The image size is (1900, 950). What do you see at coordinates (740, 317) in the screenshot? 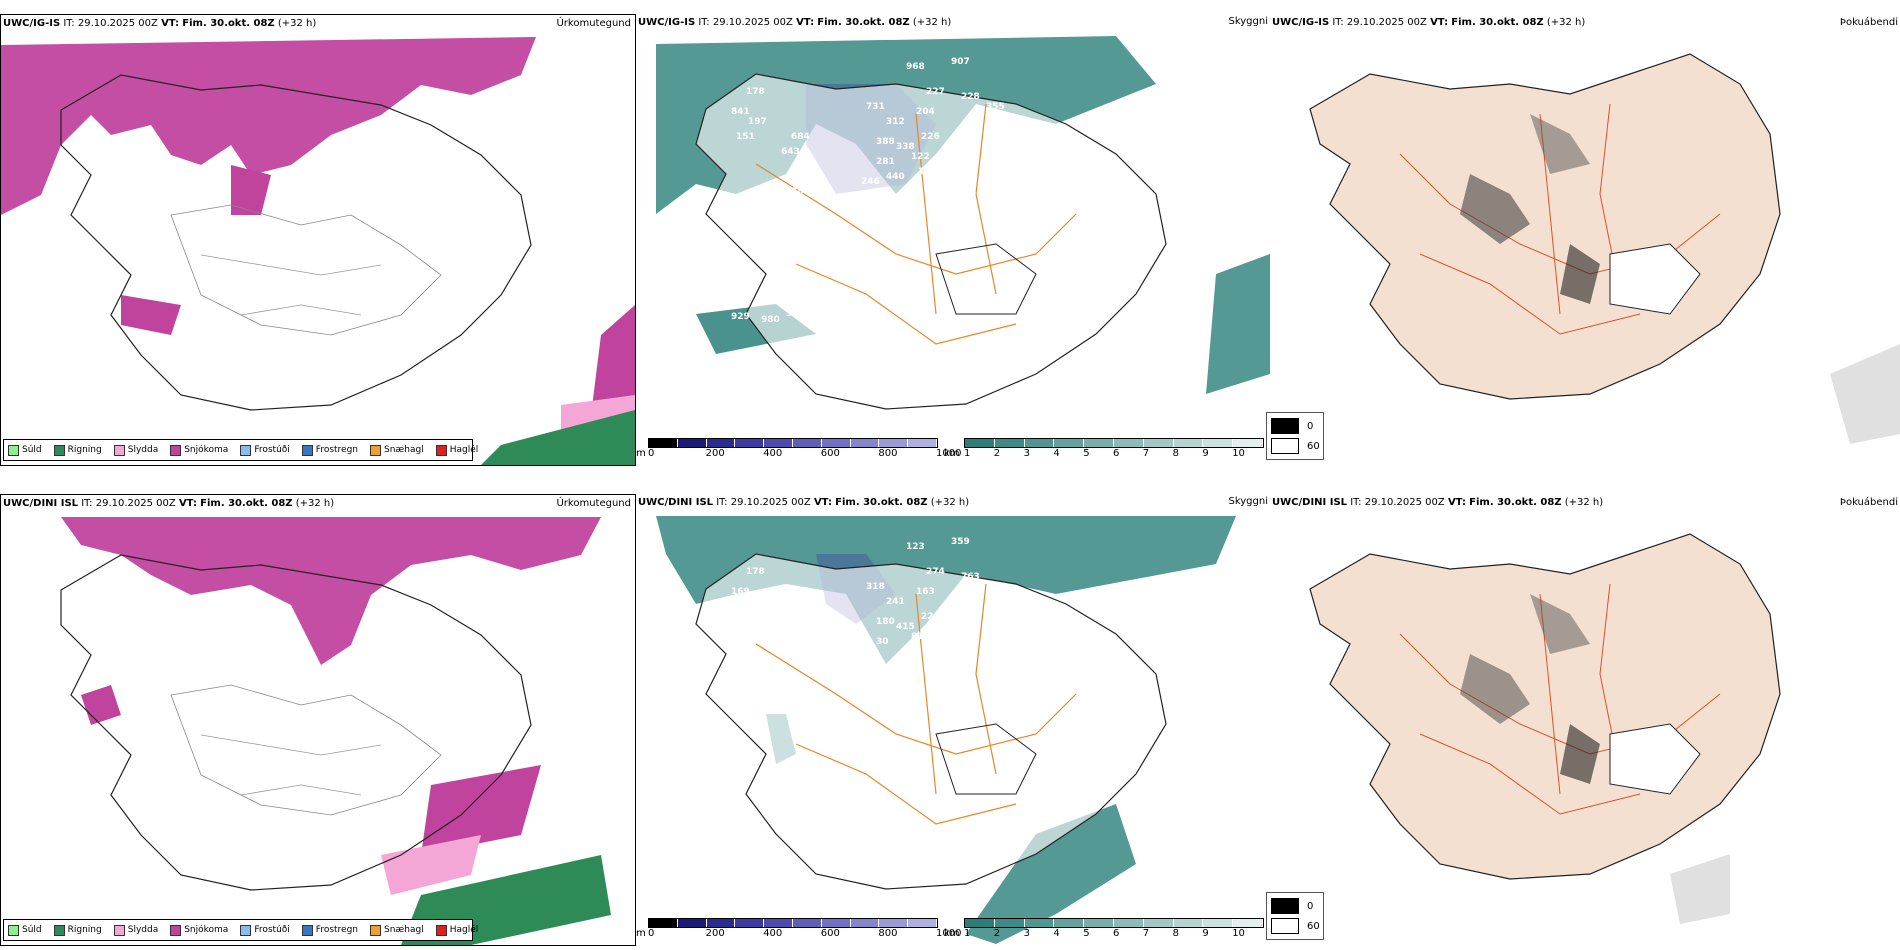
I see `visibility-value-label: 929` at bounding box center [740, 317].